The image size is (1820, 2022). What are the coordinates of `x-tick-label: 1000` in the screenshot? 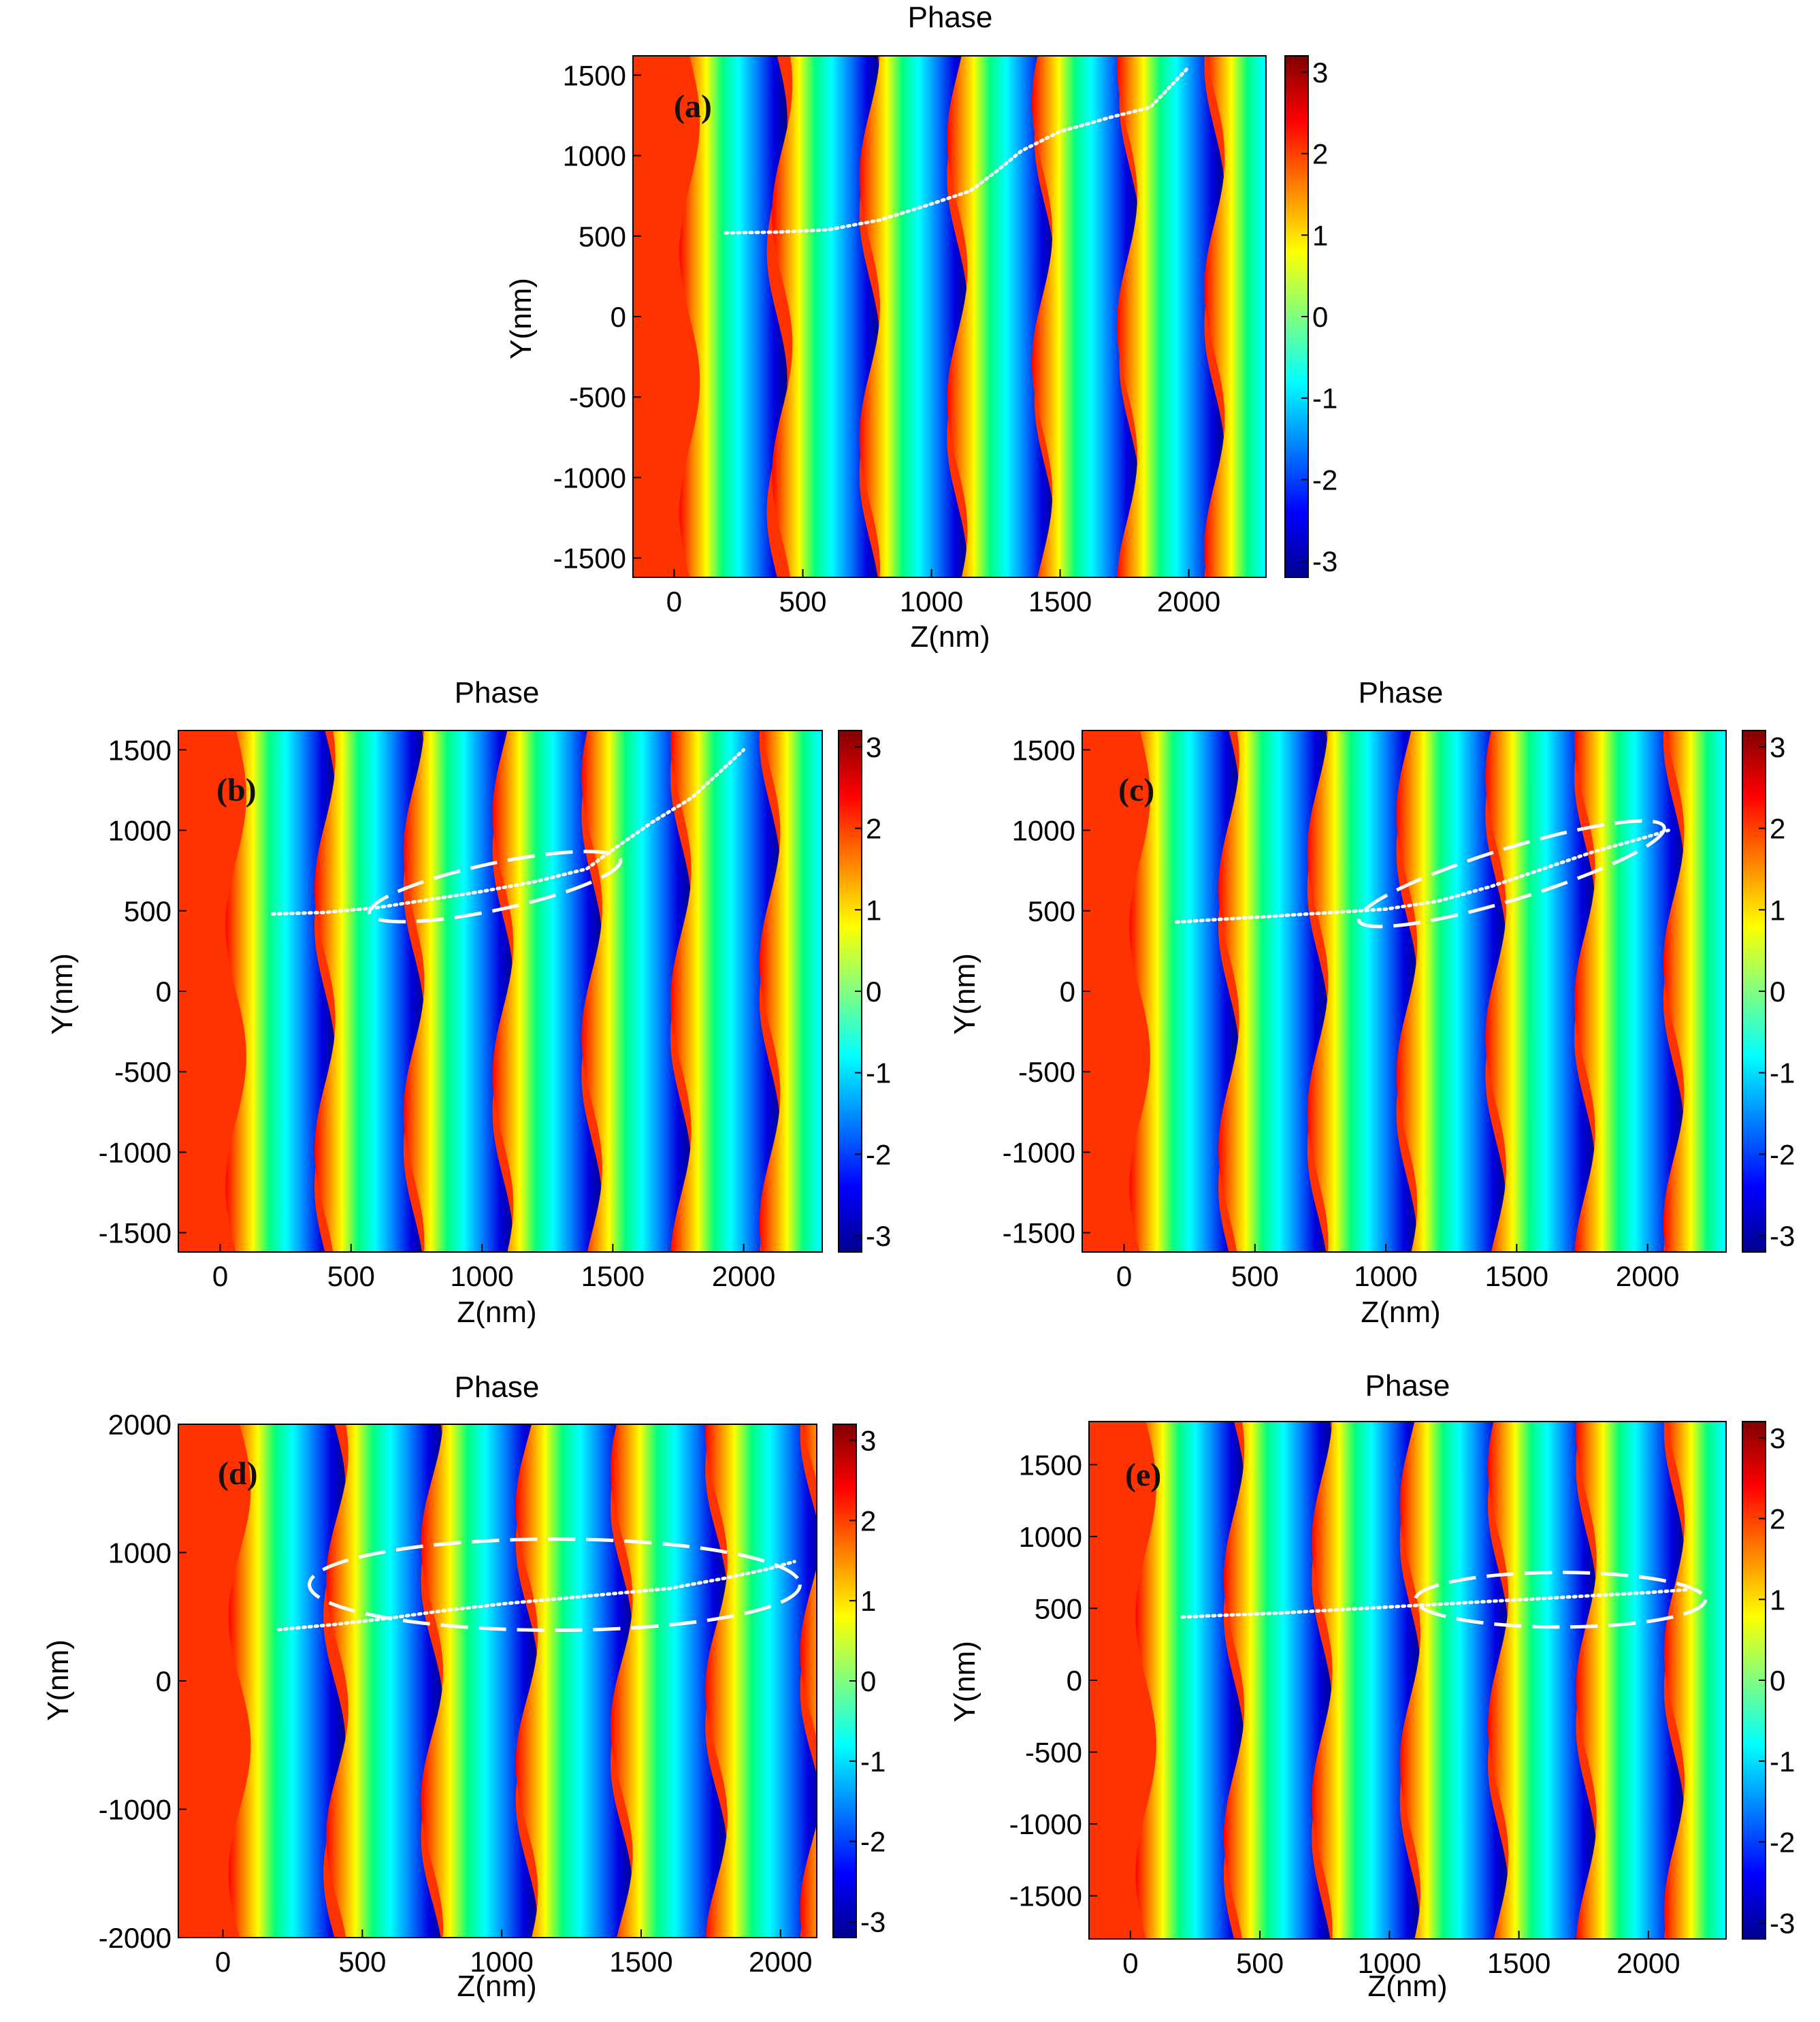 It's located at (502, 1962).